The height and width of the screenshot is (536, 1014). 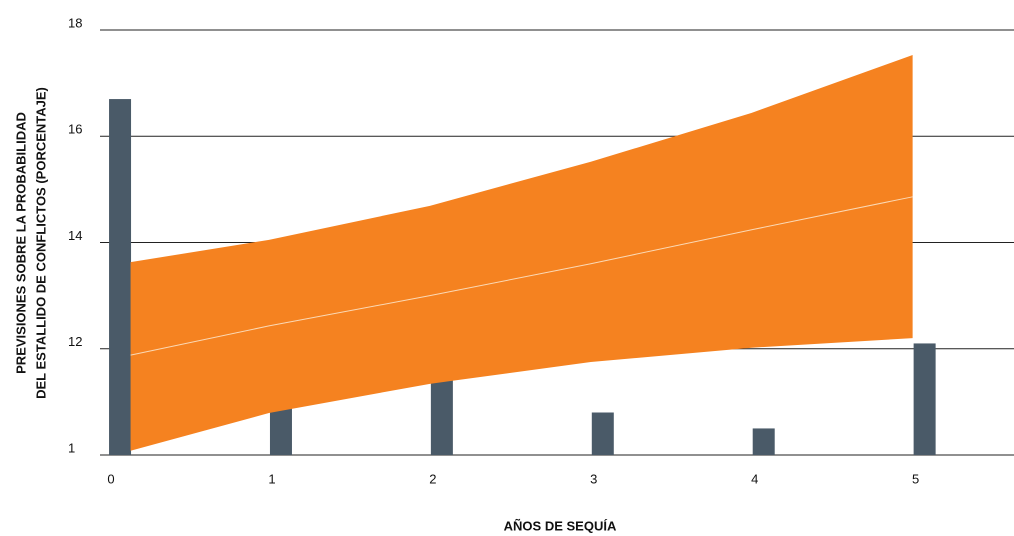 I want to click on y-tick-label: 12, so click(x=75, y=341).